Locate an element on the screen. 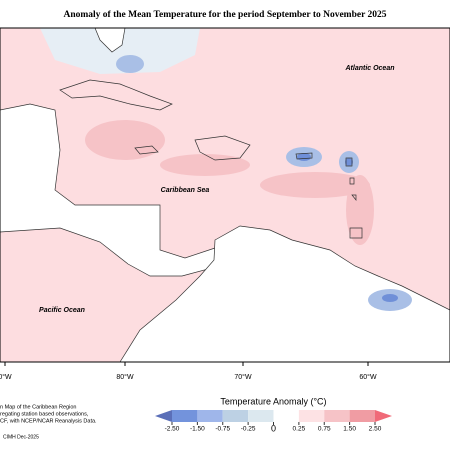 The image size is (450, 450). hispaniola is located at coordinates (222, 148).